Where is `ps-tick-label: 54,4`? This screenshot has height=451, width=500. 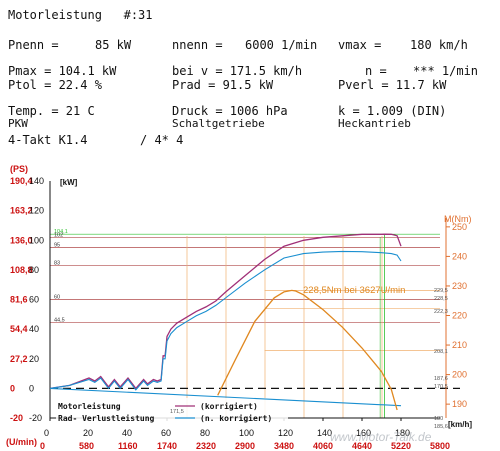 ps-tick-label: 54,4 is located at coordinates (19, 329).